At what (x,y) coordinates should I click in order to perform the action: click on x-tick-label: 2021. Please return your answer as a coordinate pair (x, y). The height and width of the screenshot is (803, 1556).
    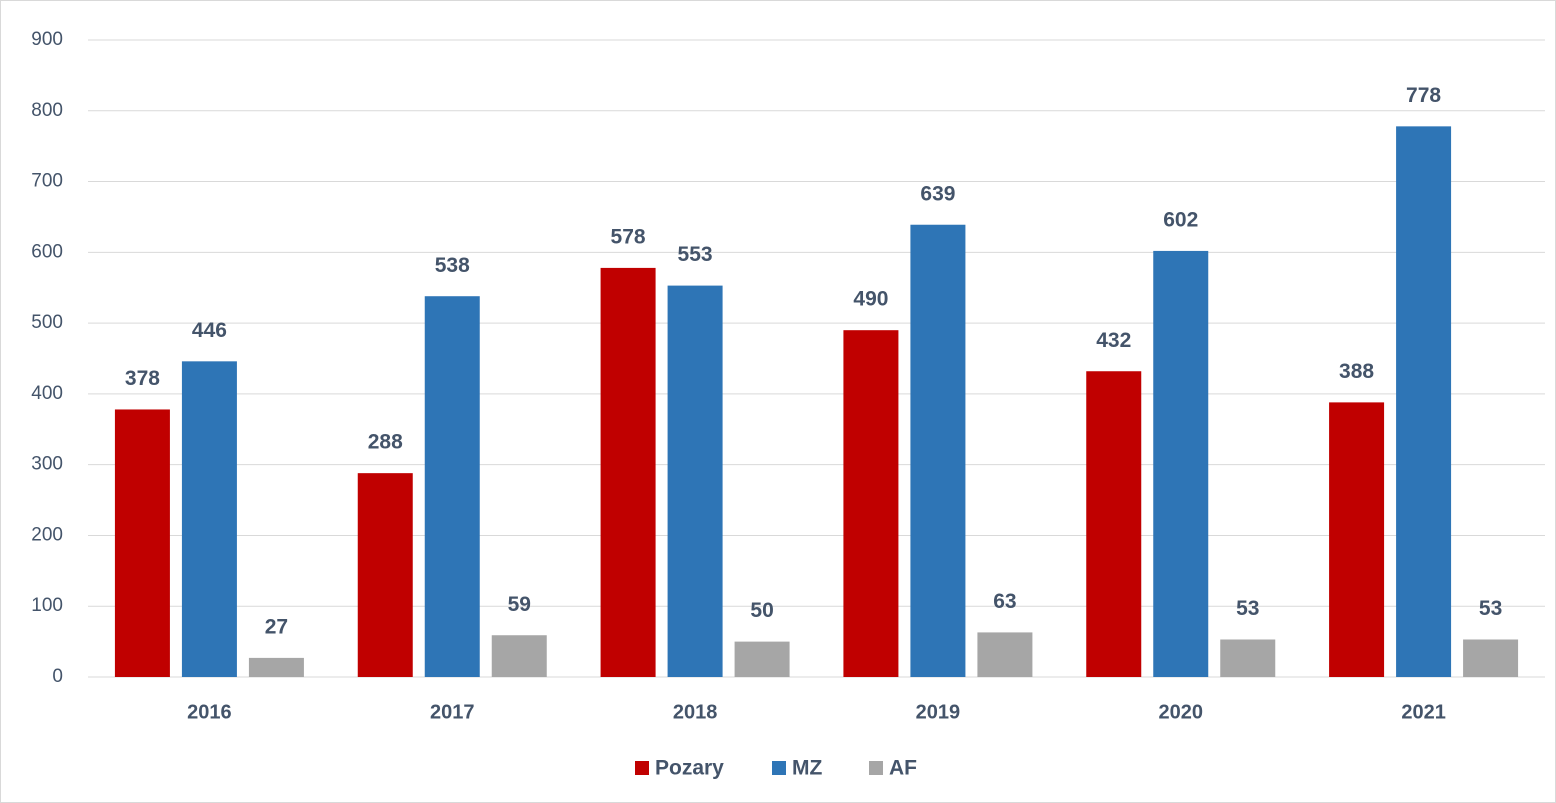
    Looking at the image, I should click on (1423, 712).